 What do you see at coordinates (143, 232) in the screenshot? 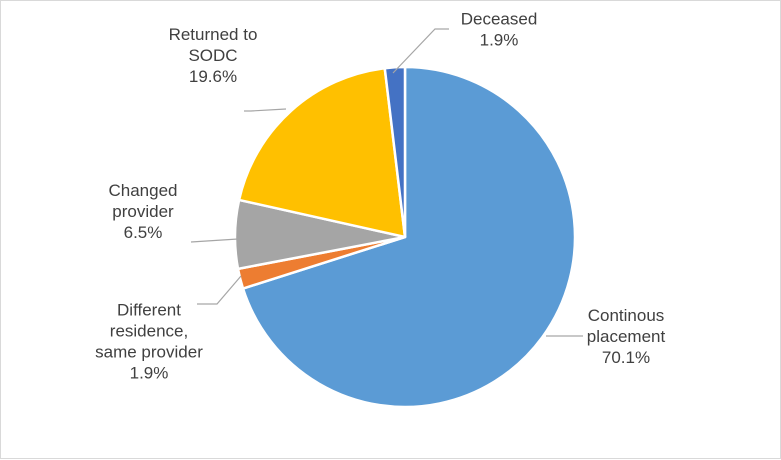
I see `slice-value-label: 6.5%` at bounding box center [143, 232].